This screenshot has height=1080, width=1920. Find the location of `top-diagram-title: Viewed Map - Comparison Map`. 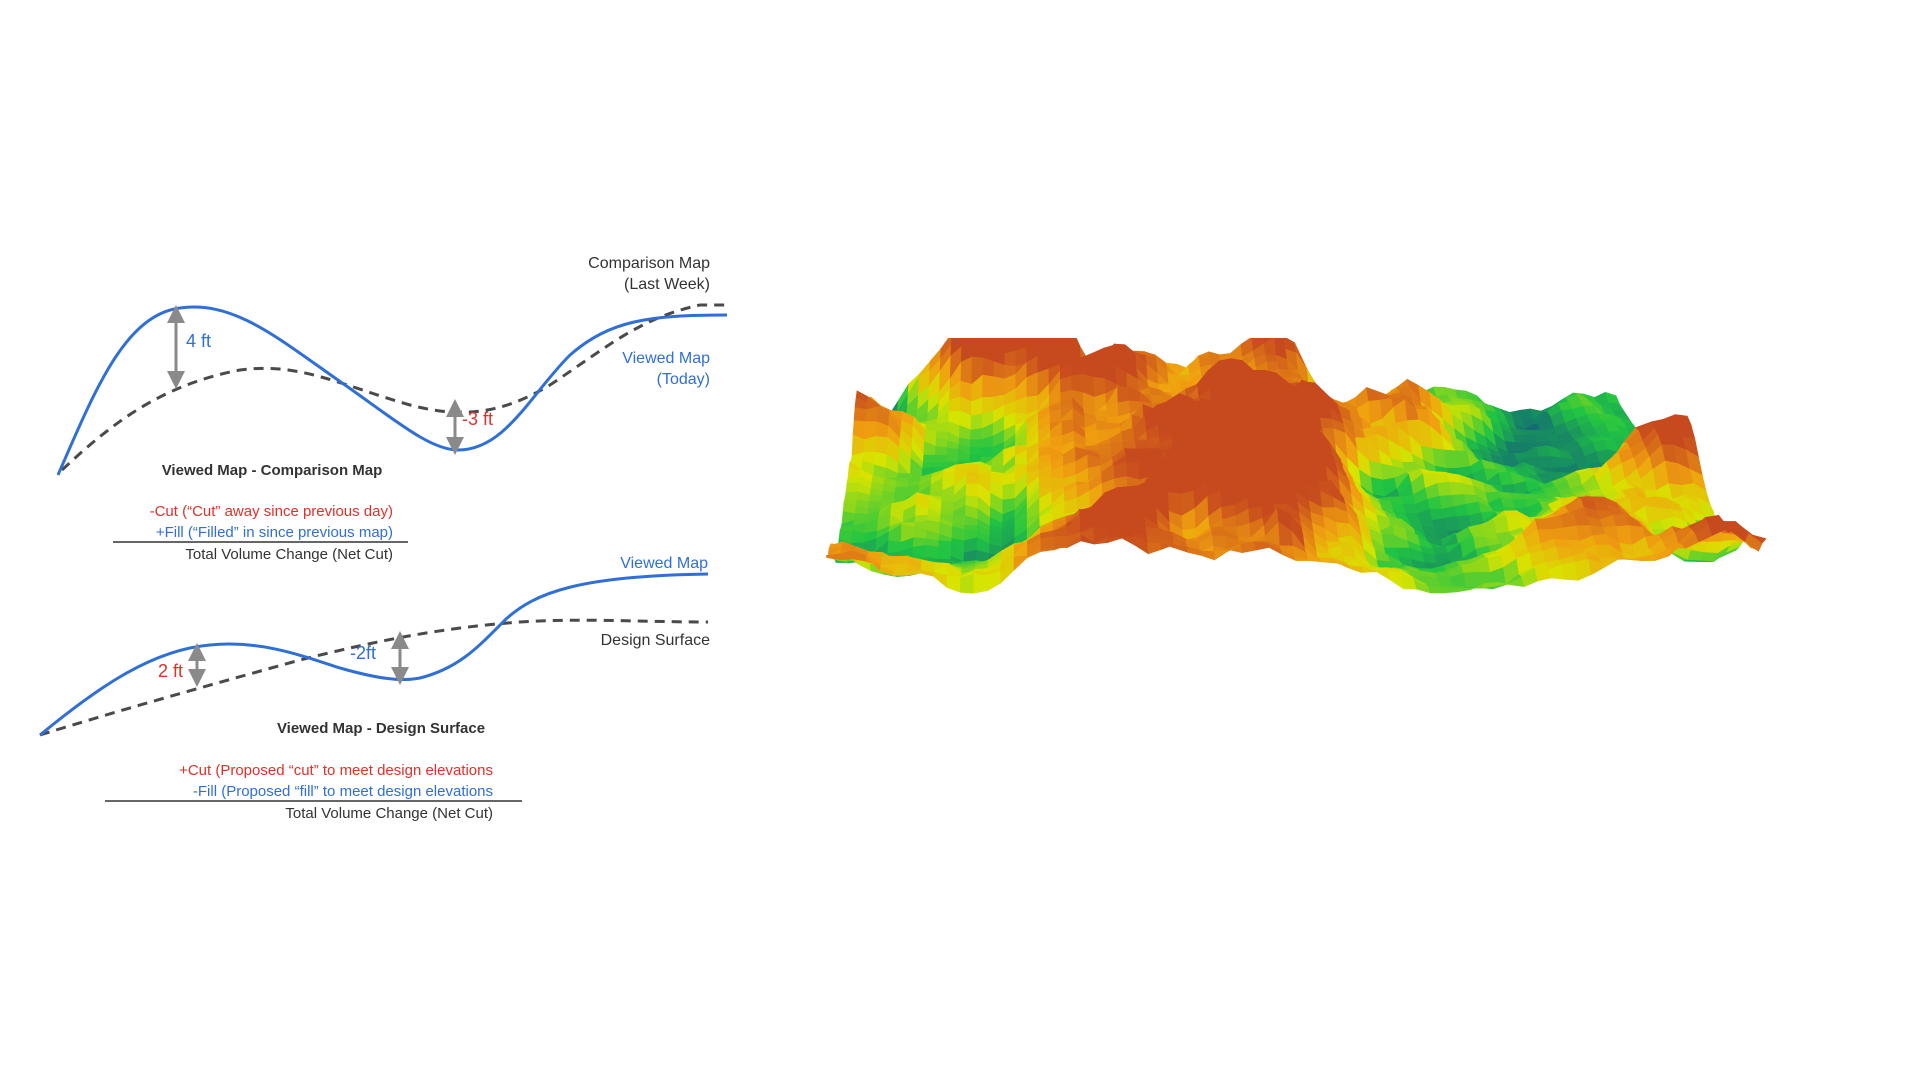

top-diagram-title: Viewed Map - Comparison Map is located at coordinates (272, 470).